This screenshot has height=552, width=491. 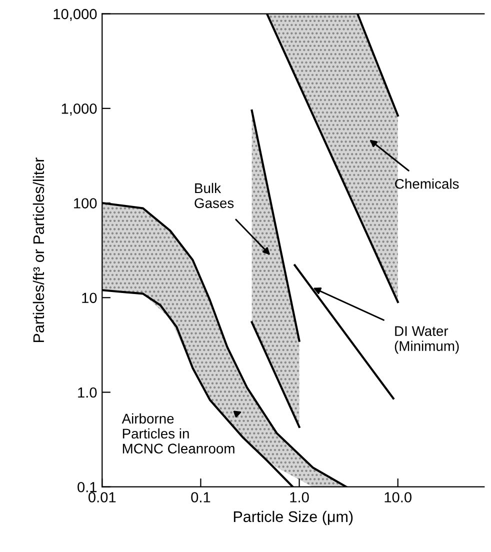 What do you see at coordinates (87, 392) in the screenshot?
I see `y-tick-label: 1.0` at bounding box center [87, 392].